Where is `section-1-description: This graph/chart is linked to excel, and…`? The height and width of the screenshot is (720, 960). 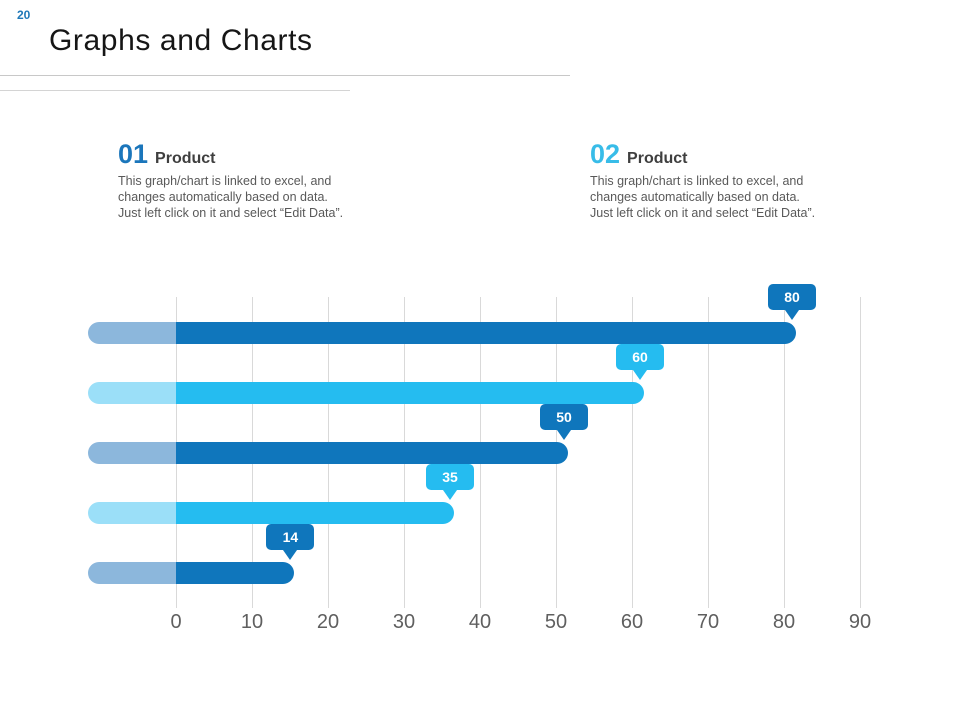 section-1-description: This graph/chart is linked to excel, and… is located at coordinates (231, 197).